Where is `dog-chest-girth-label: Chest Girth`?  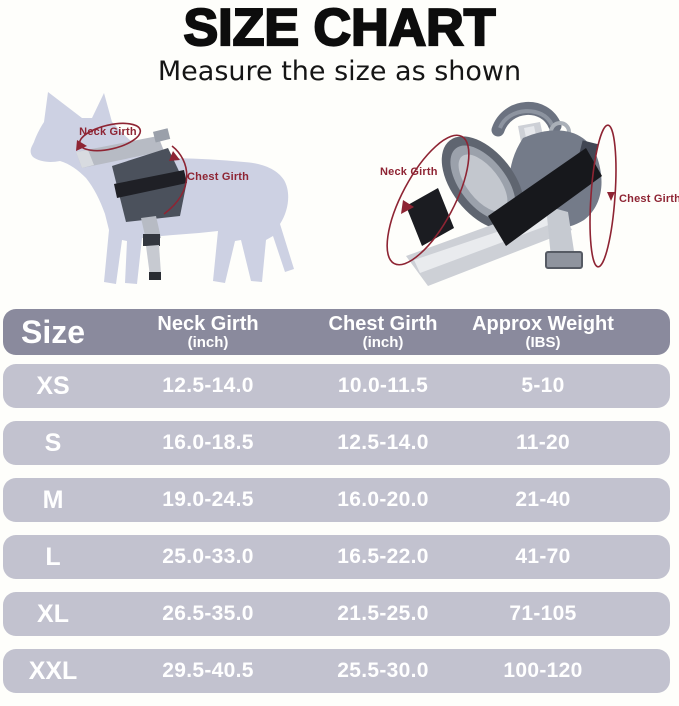 dog-chest-girth-label: Chest Girth is located at coordinates (218, 177).